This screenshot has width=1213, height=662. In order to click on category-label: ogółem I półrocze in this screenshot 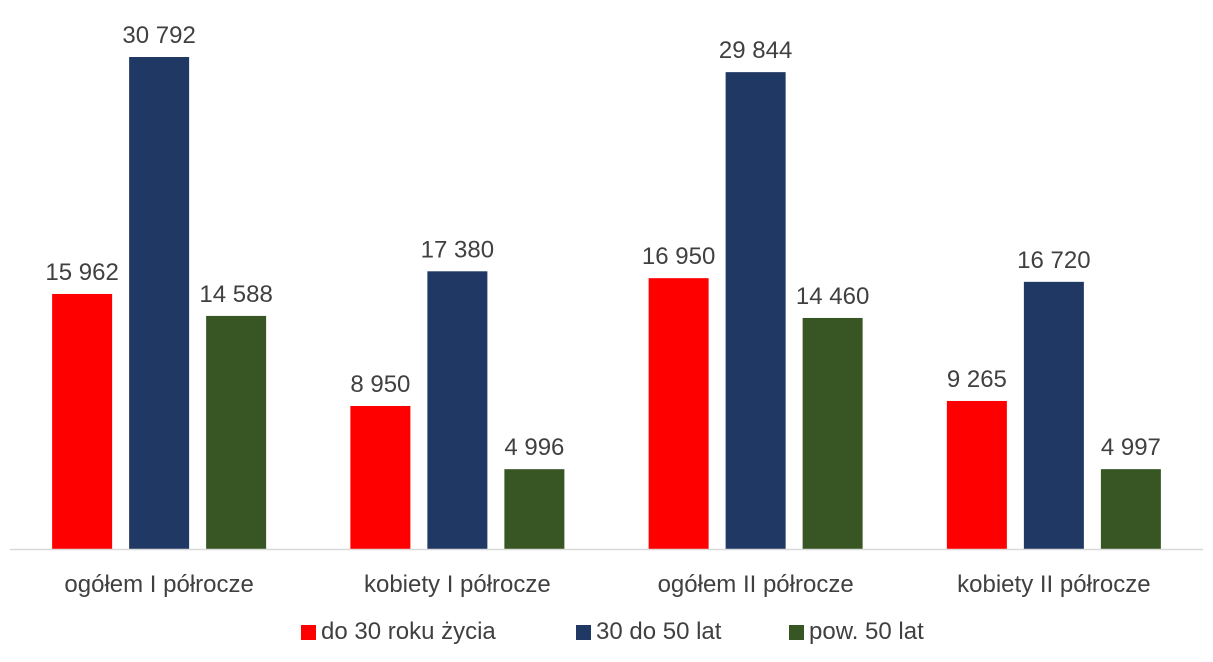, I will do `click(158, 584)`.